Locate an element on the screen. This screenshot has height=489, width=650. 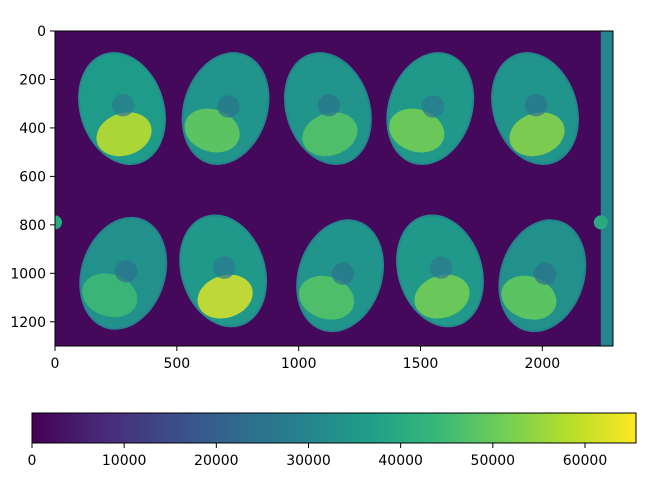
x-tick-label: 500 is located at coordinates (176, 364).